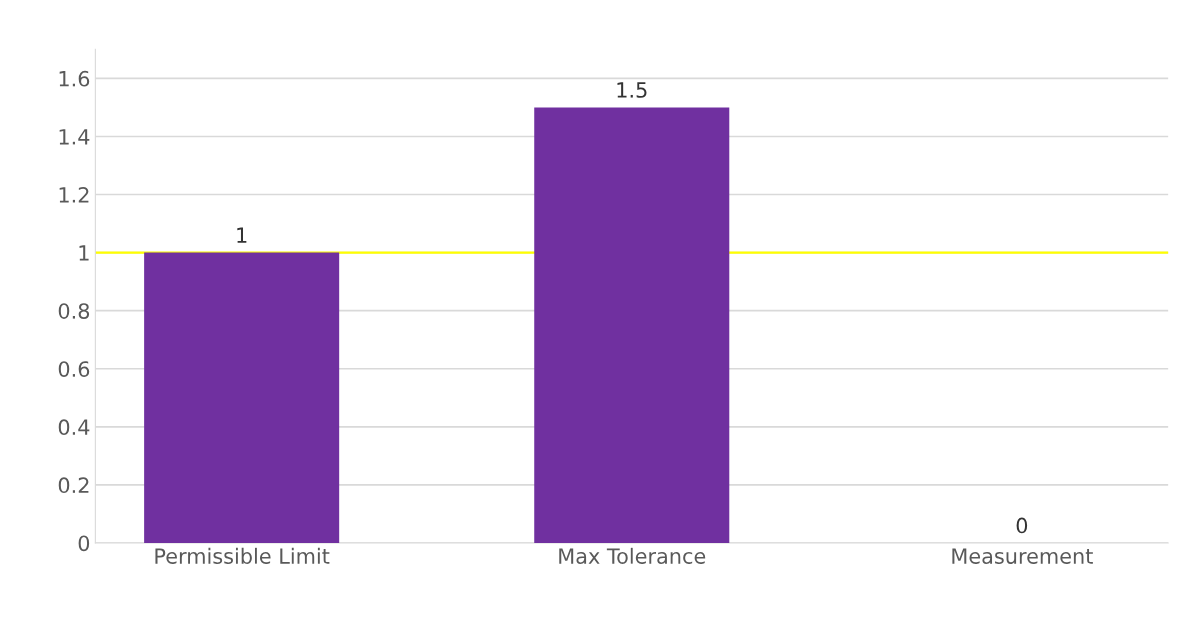  What do you see at coordinates (73, 485) in the screenshot?
I see `y-tick-label: 0.2` at bounding box center [73, 485].